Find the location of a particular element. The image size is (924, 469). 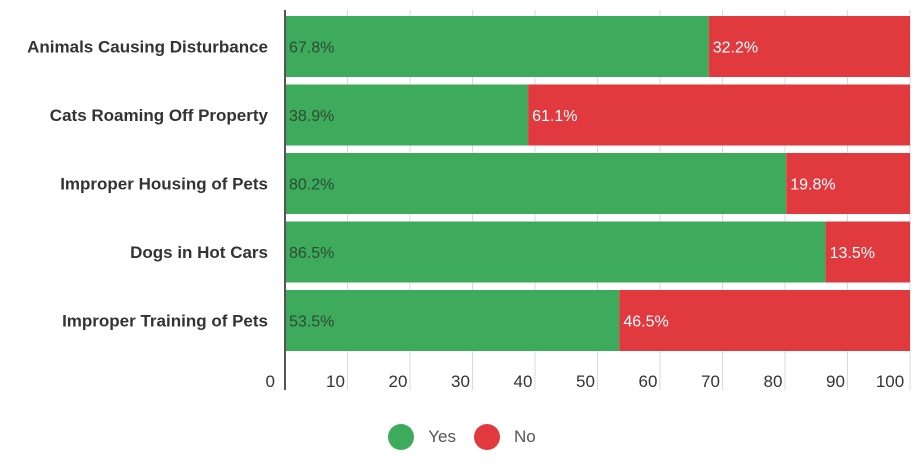

x-tick-label: 60 is located at coordinates (648, 381).